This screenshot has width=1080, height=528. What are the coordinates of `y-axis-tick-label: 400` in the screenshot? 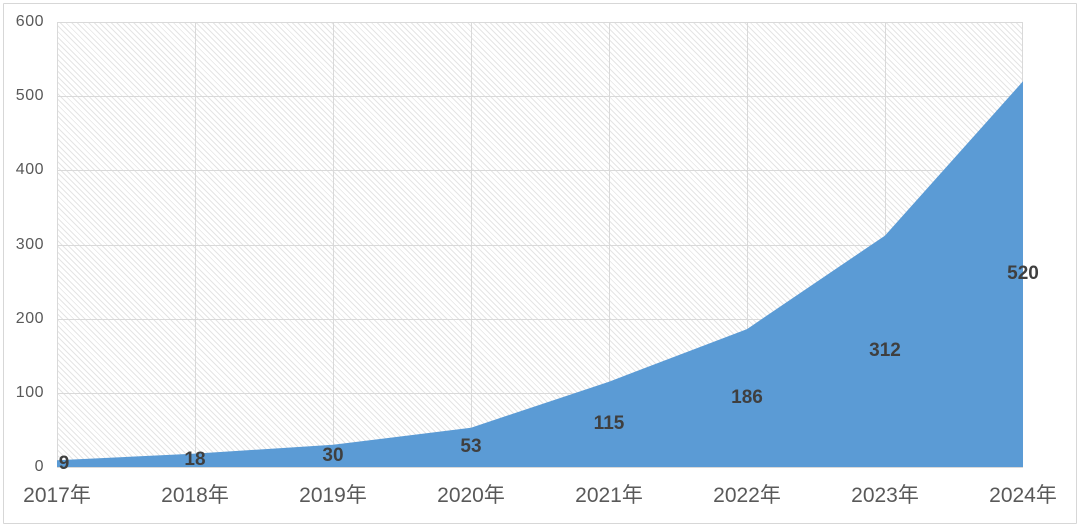 It's located at (29, 170).